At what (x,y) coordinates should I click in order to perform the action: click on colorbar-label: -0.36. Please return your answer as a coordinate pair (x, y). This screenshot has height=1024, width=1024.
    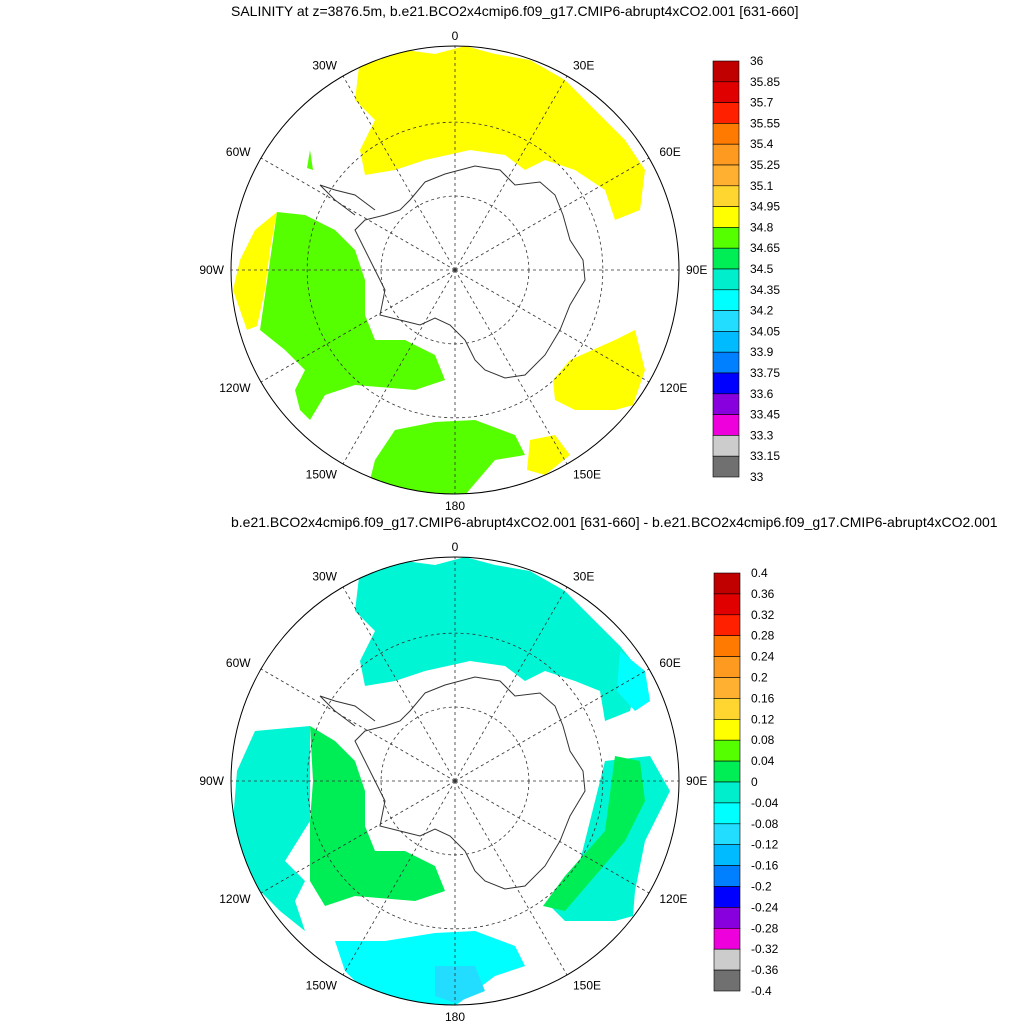
    Looking at the image, I should click on (765, 970).